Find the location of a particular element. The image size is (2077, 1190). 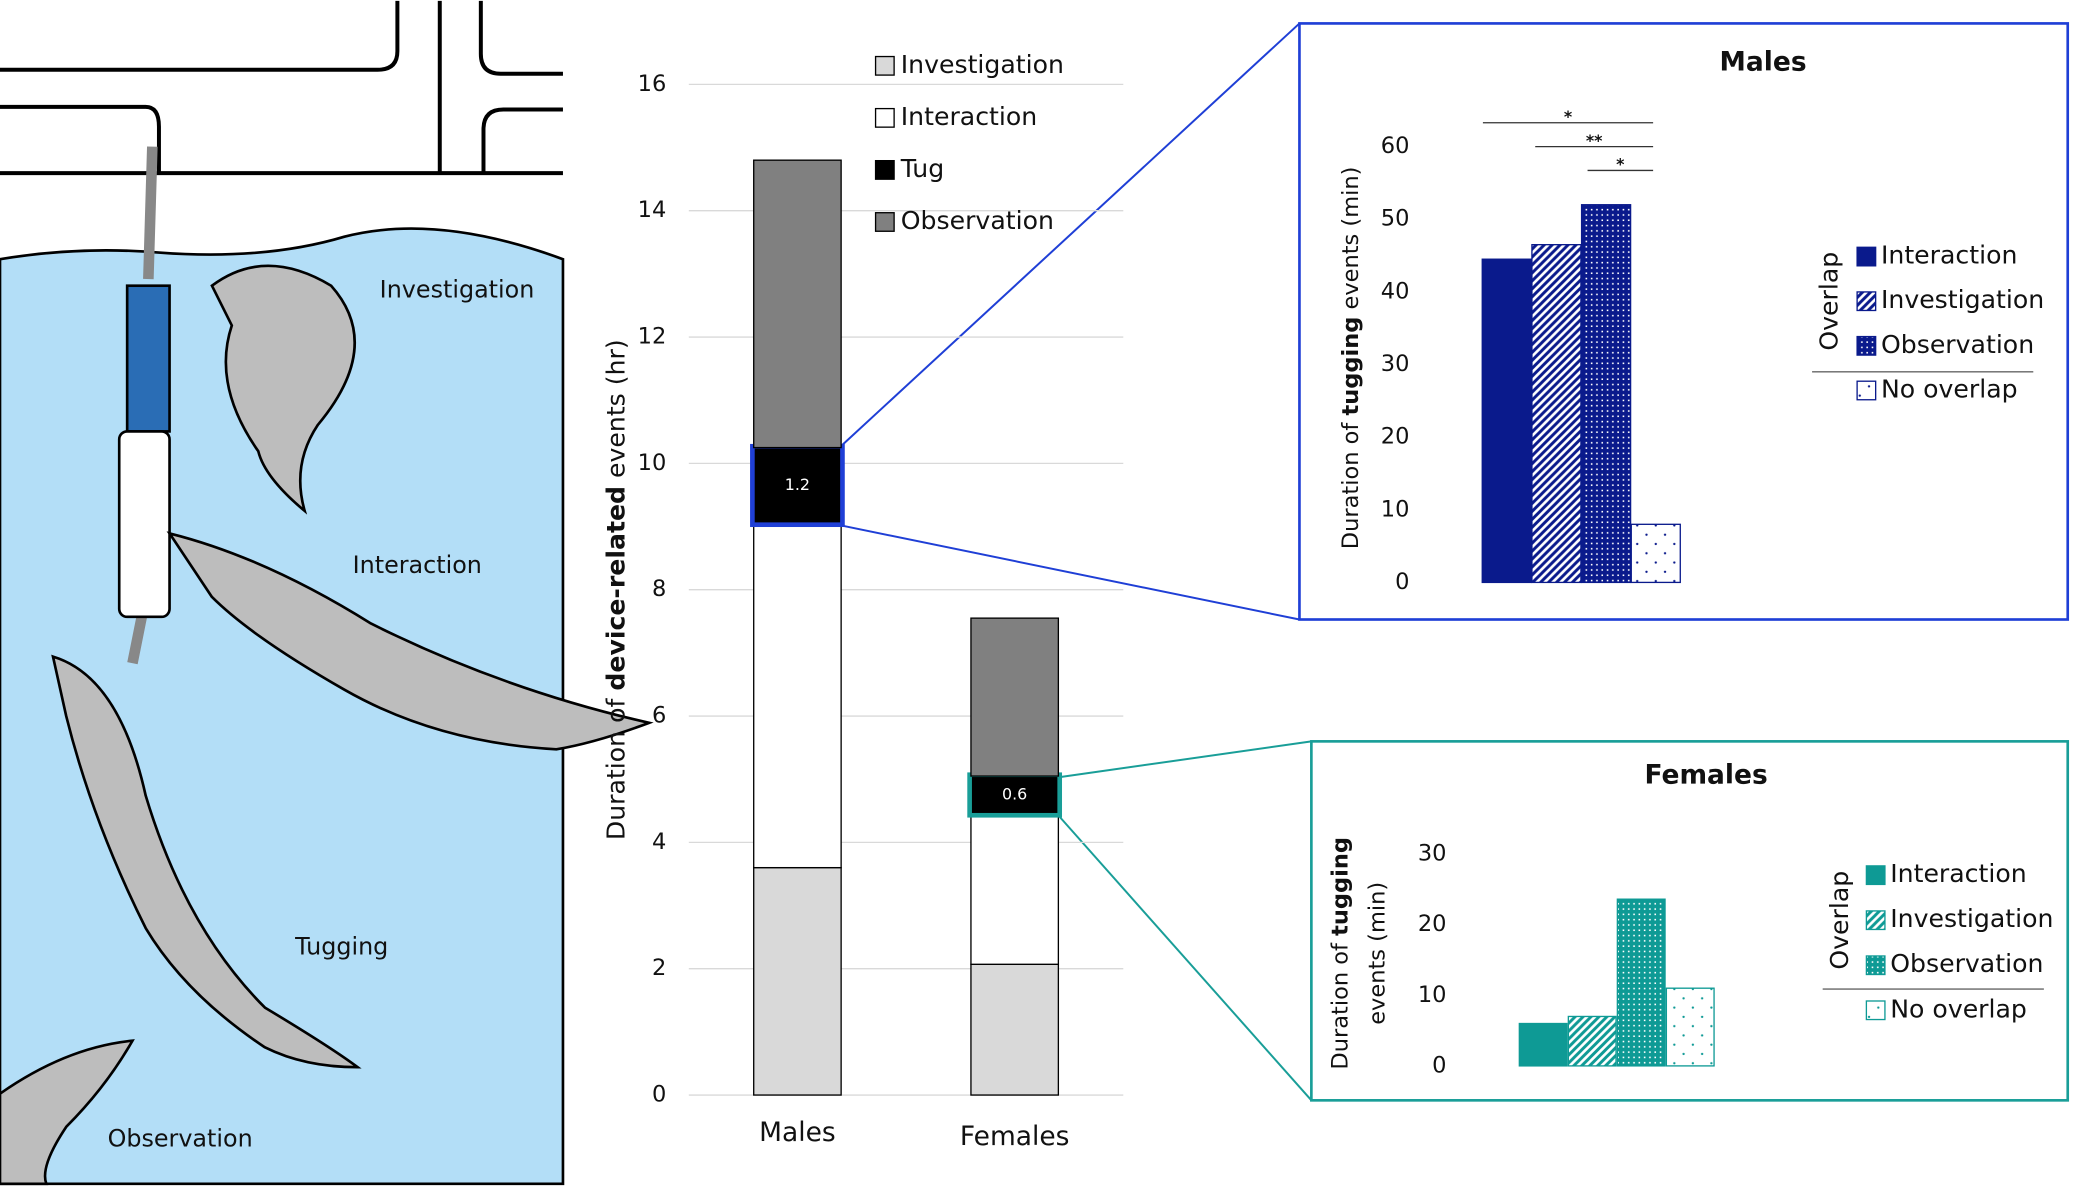

illustration-label: Tugging is located at coordinates (341, 947).